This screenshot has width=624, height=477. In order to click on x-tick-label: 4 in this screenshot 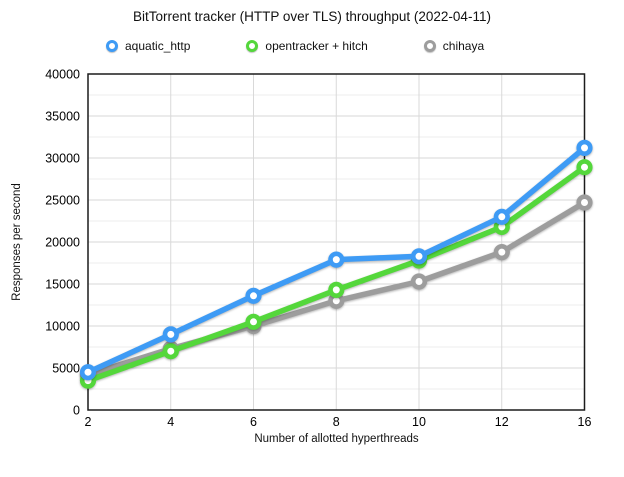, I will do `click(170, 422)`.